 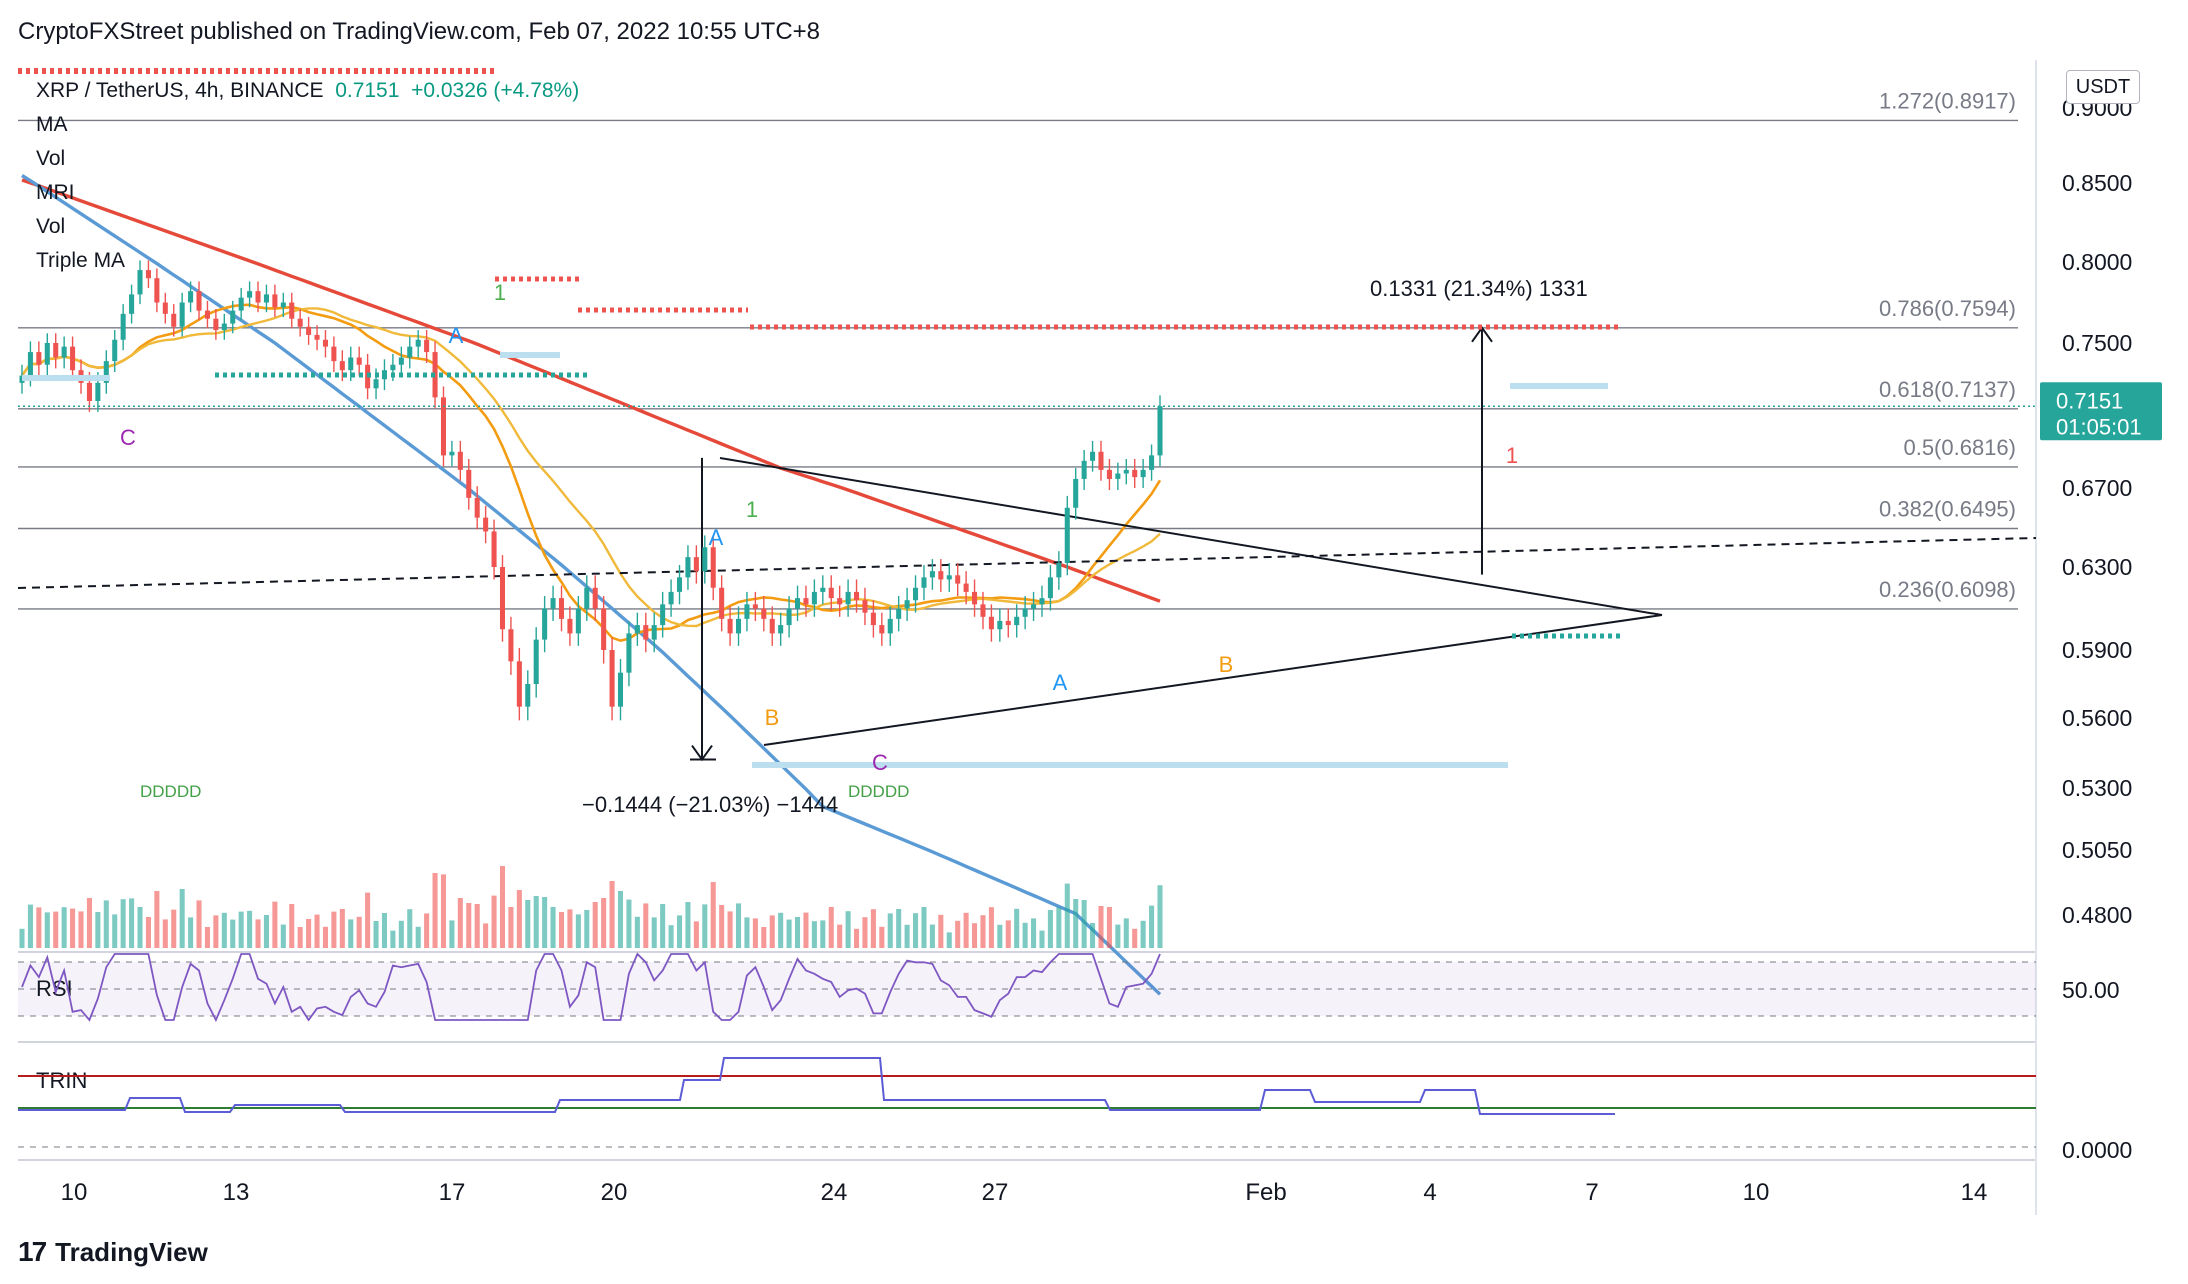 What do you see at coordinates (1591, 1192) in the screenshot?
I see `time-axis-tick: 7` at bounding box center [1591, 1192].